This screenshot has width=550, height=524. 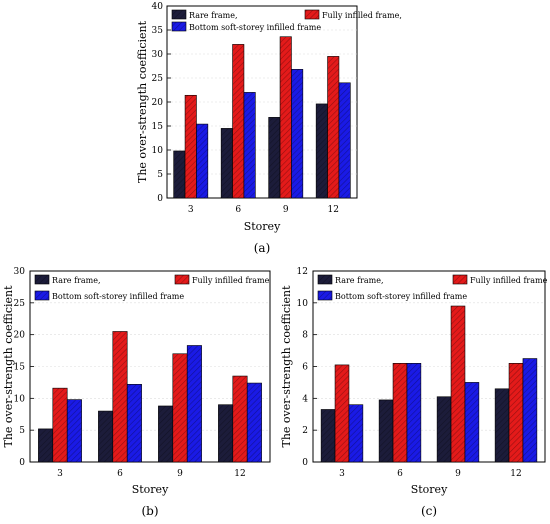 What do you see at coordinates (262, 248) in the screenshot?
I see `panel-label: (a)` at bounding box center [262, 248].